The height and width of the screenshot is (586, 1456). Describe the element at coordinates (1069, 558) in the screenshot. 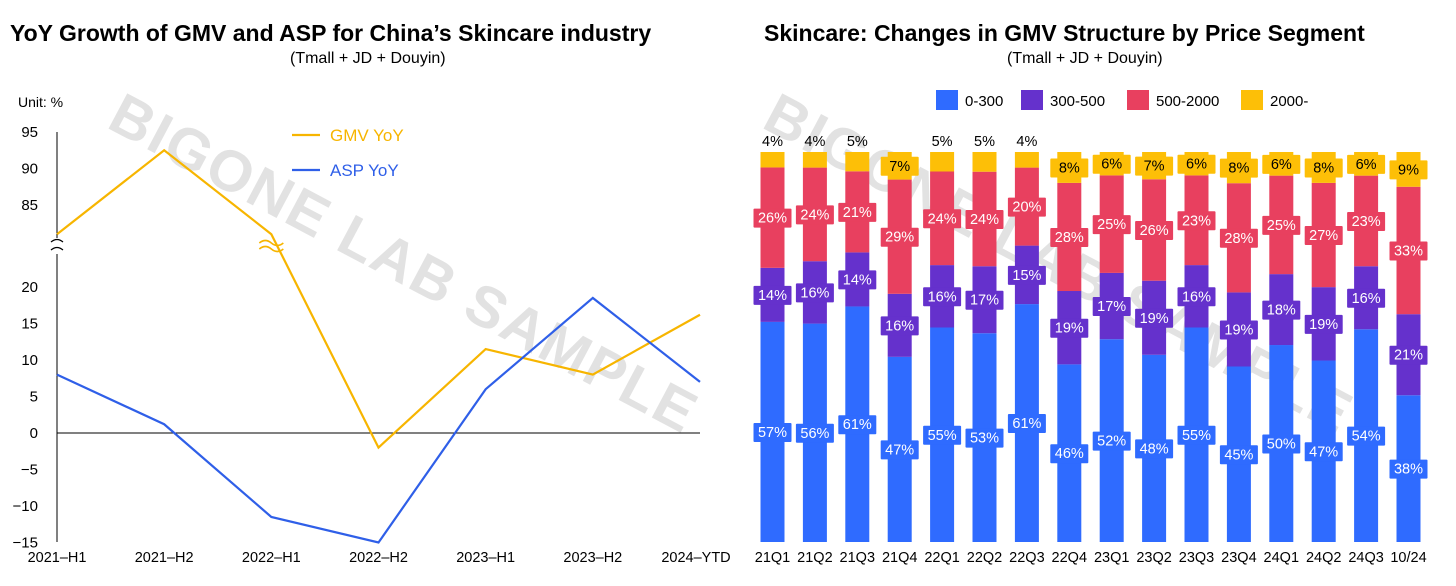

I see `x-tick-label: 22Q4` at that location.